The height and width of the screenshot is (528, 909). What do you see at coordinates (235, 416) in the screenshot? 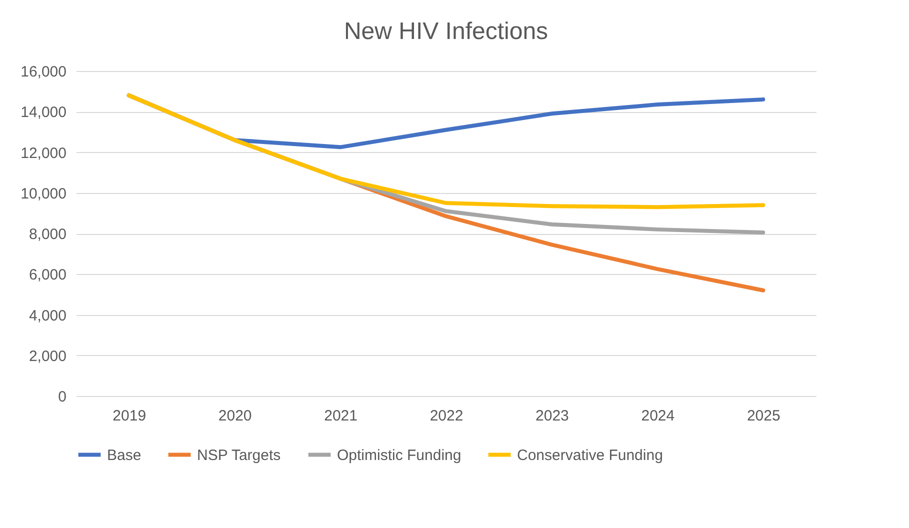
I see `x-tick-label: 2020` at bounding box center [235, 416].